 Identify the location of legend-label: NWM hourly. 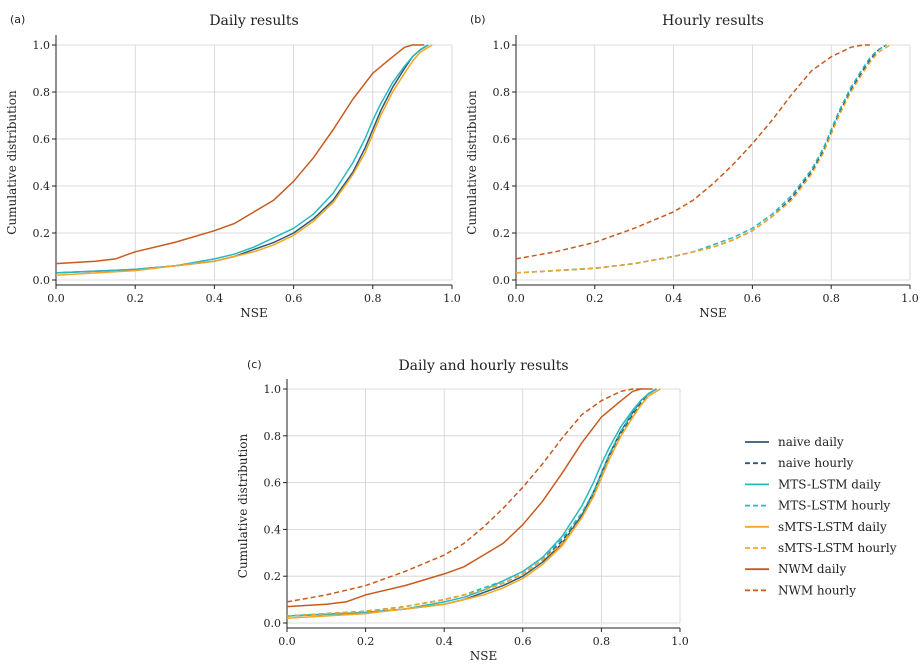
(817, 590).